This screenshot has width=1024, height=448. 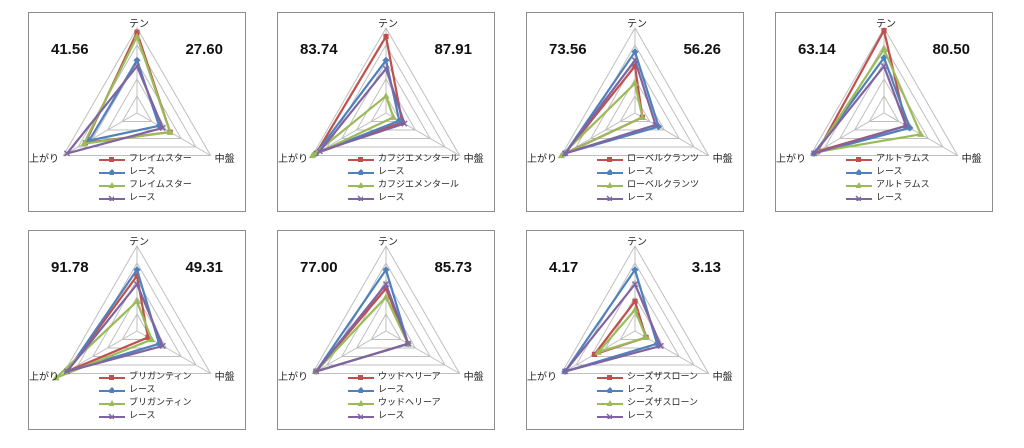 What do you see at coordinates (888, 179) in the screenshot?
I see `chart-legend: アルトラムス レース アルトラムス レース` at bounding box center [888, 179].